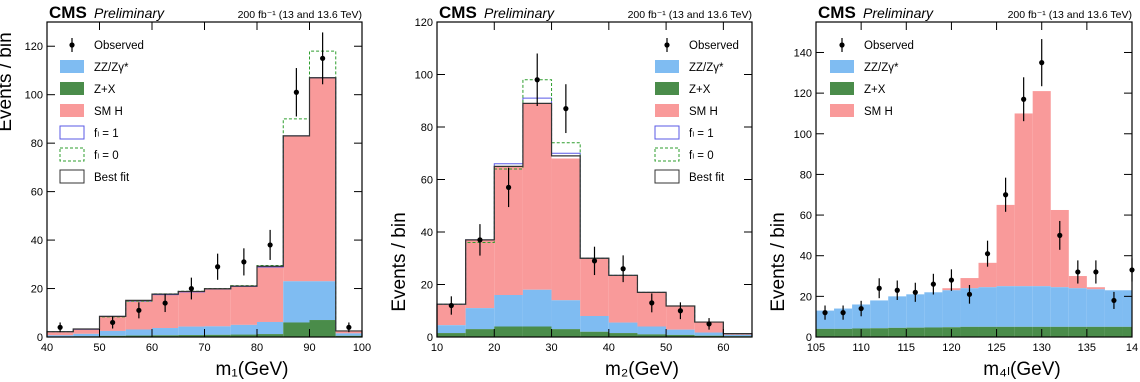 The image size is (1140, 382). I want to click on x-tick-label: 130, so click(1042, 348).